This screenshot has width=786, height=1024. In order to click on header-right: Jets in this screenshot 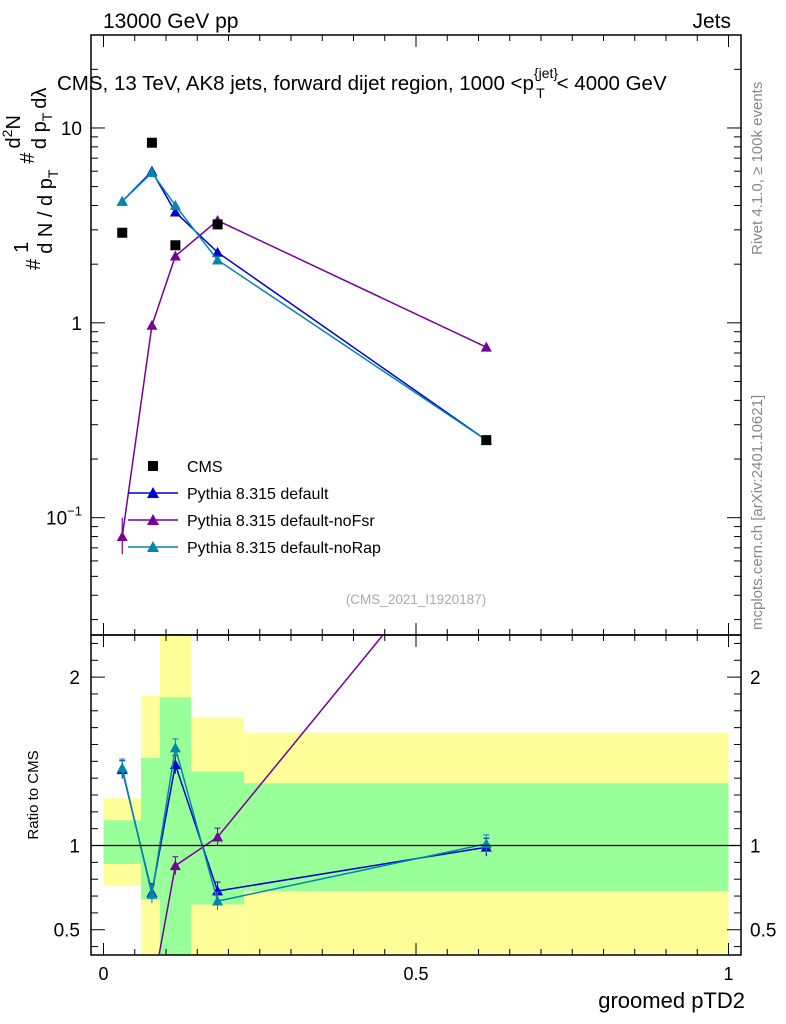, I will do `click(711, 21)`.